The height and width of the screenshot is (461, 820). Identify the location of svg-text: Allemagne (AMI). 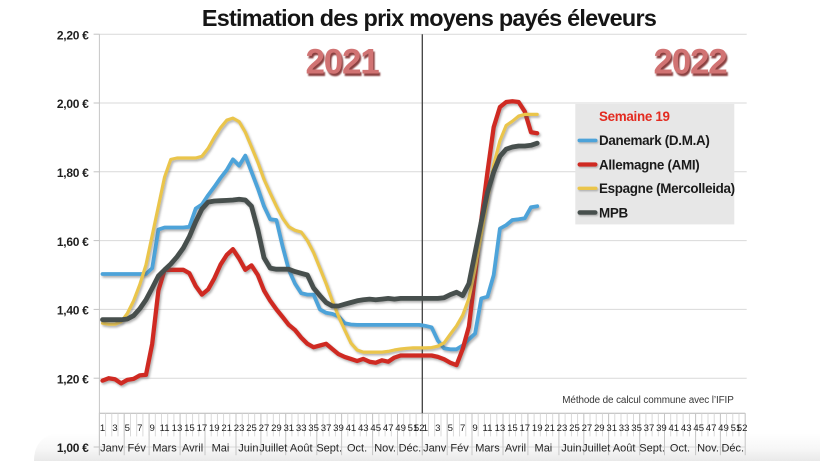
(649, 164).